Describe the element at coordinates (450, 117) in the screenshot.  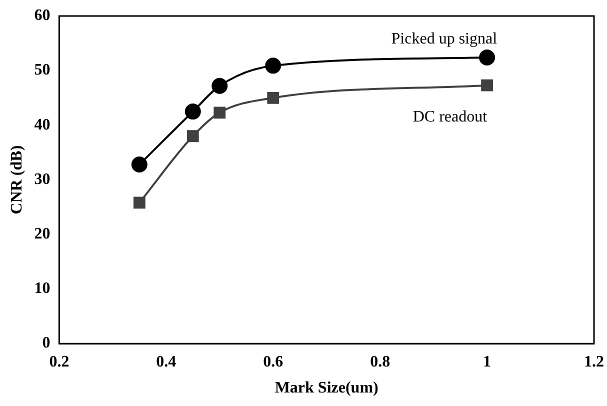
I see `series-label: DC readout` at that location.